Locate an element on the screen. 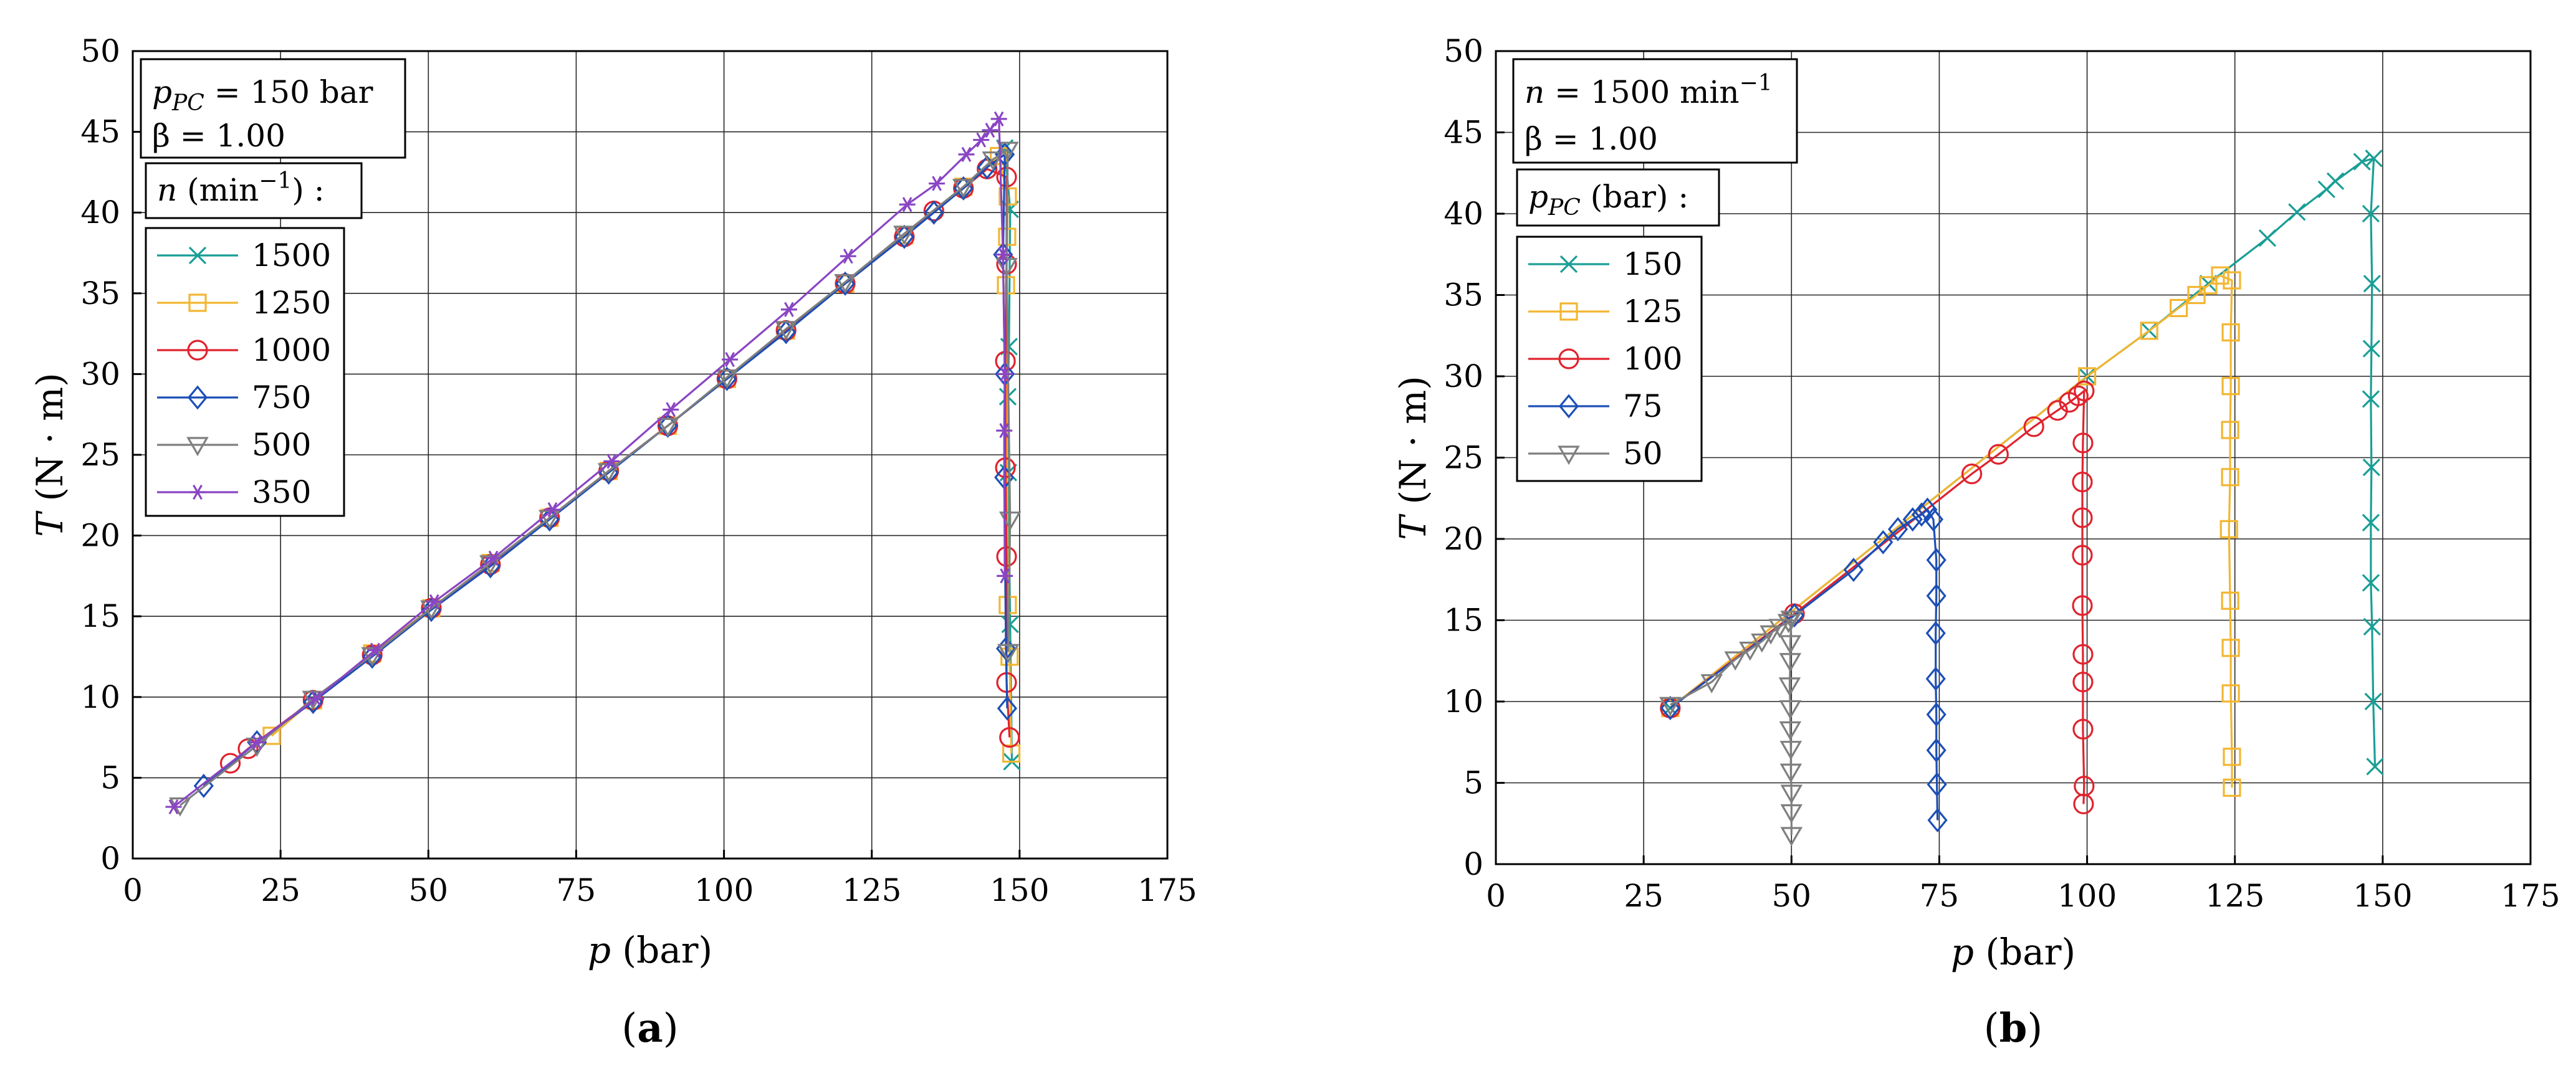 This screenshot has height=1066, width=2576. x-tick-label: 150 is located at coordinates (1019, 890).